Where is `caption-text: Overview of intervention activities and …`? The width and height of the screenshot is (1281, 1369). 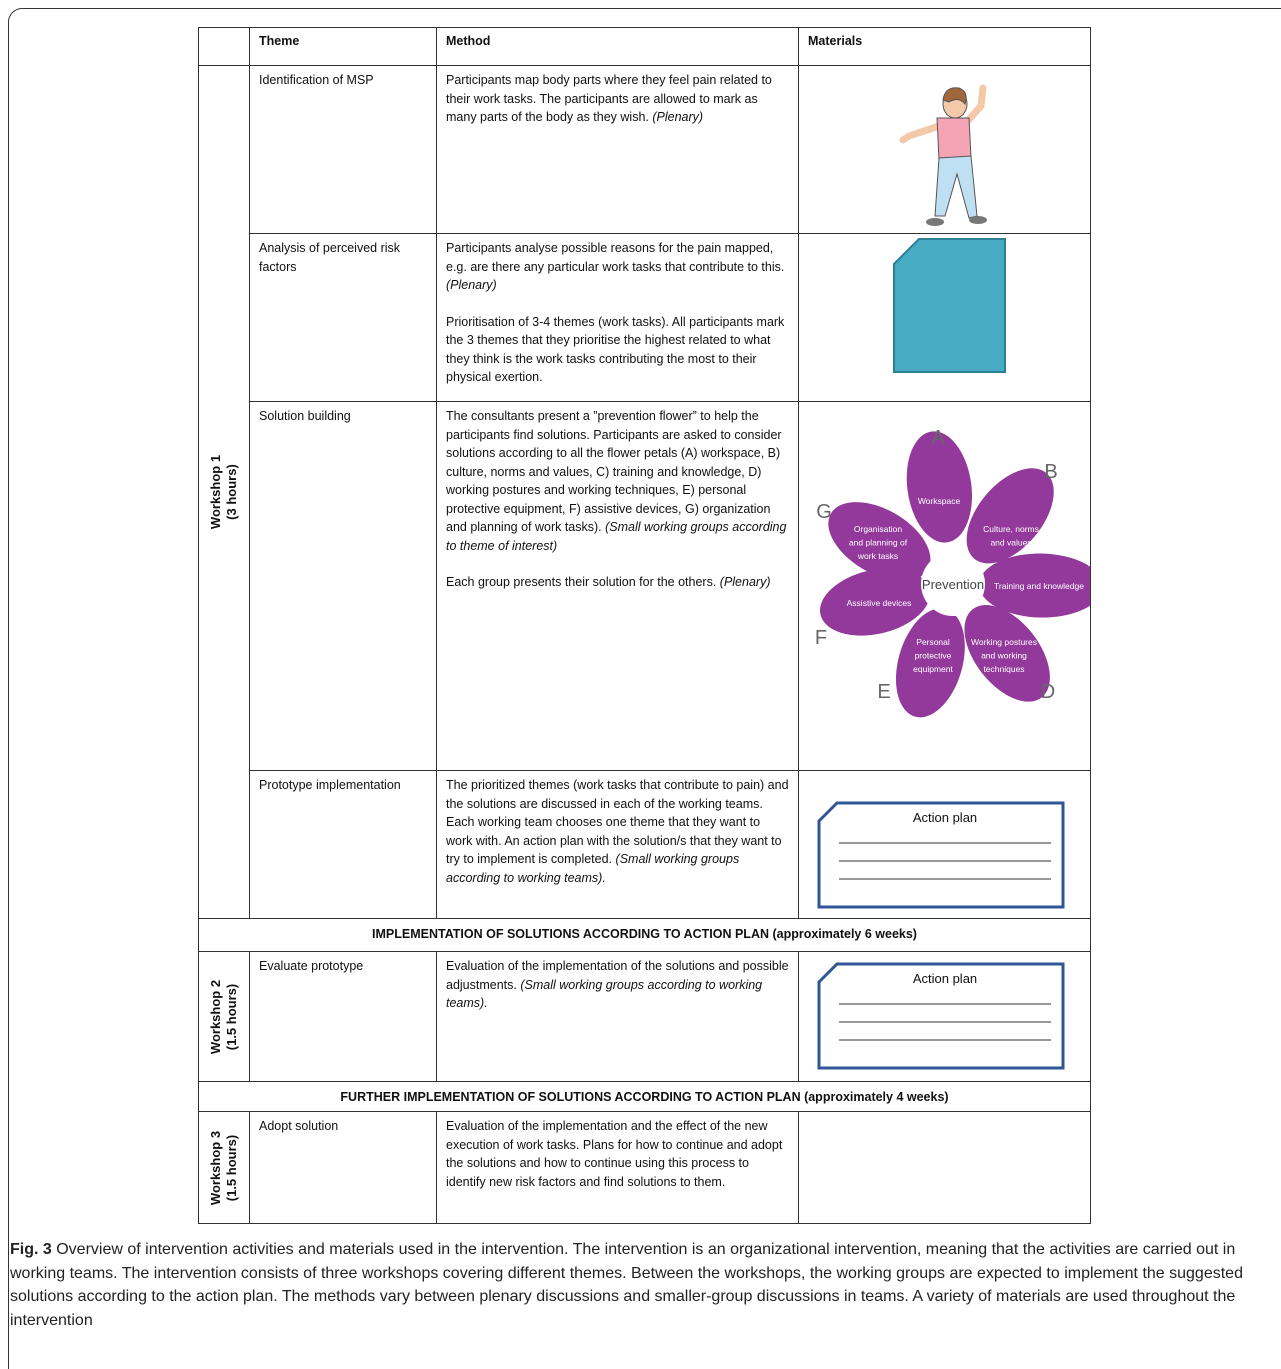 caption-text: Overview of intervention activities and … is located at coordinates (626, 1285).